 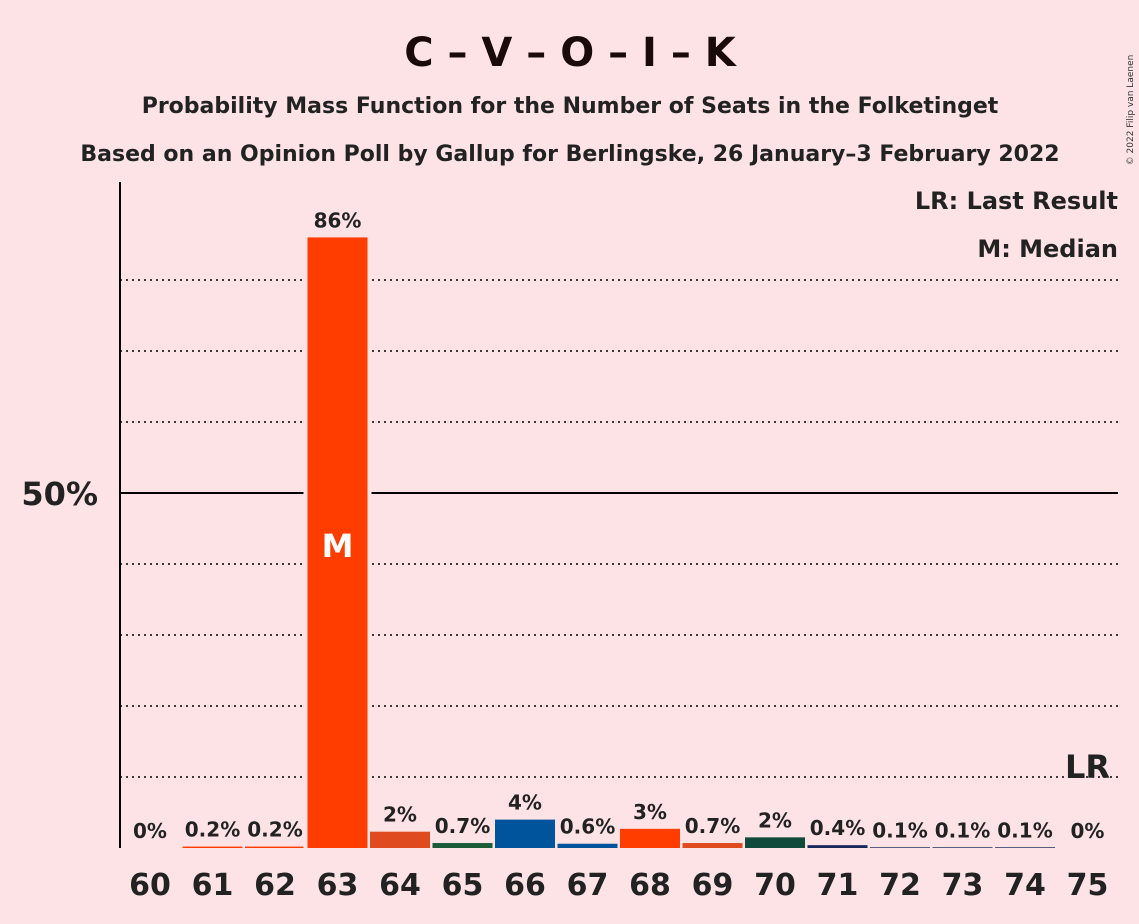 What do you see at coordinates (1047, 249) in the screenshot?
I see `legend-median: M: Median` at bounding box center [1047, 249].